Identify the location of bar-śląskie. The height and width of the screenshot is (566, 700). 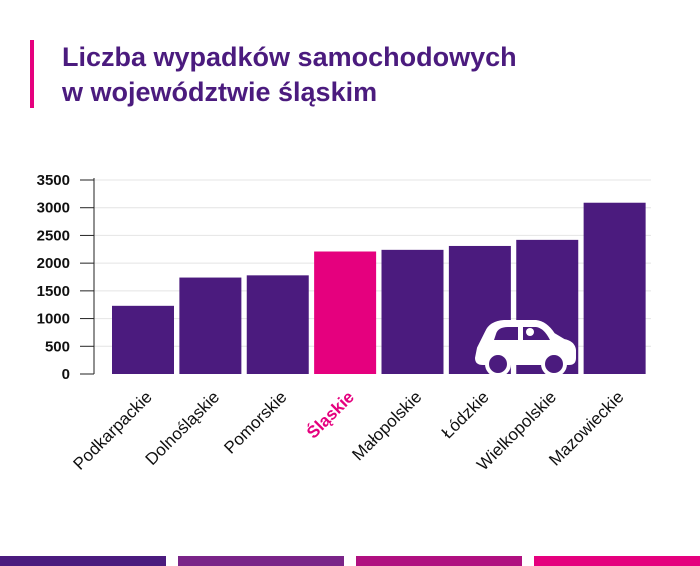
(345, 312).